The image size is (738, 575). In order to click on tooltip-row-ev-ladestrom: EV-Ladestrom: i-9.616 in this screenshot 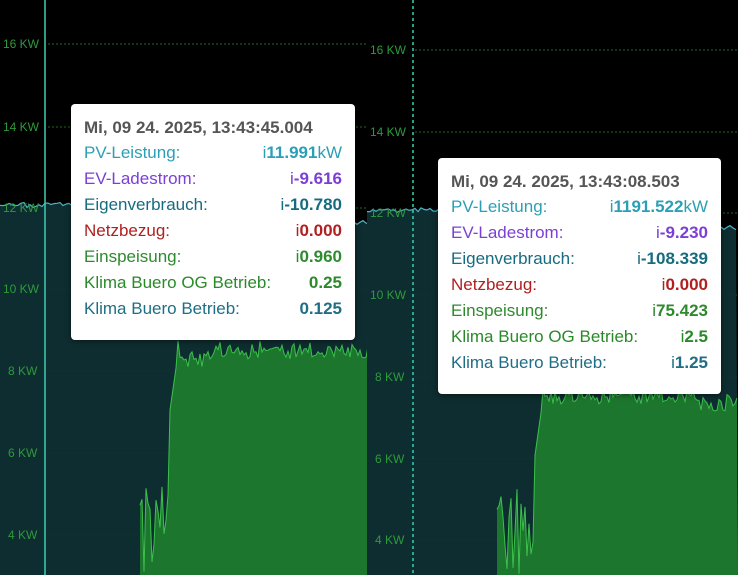, I will do `click(213, 182)`.